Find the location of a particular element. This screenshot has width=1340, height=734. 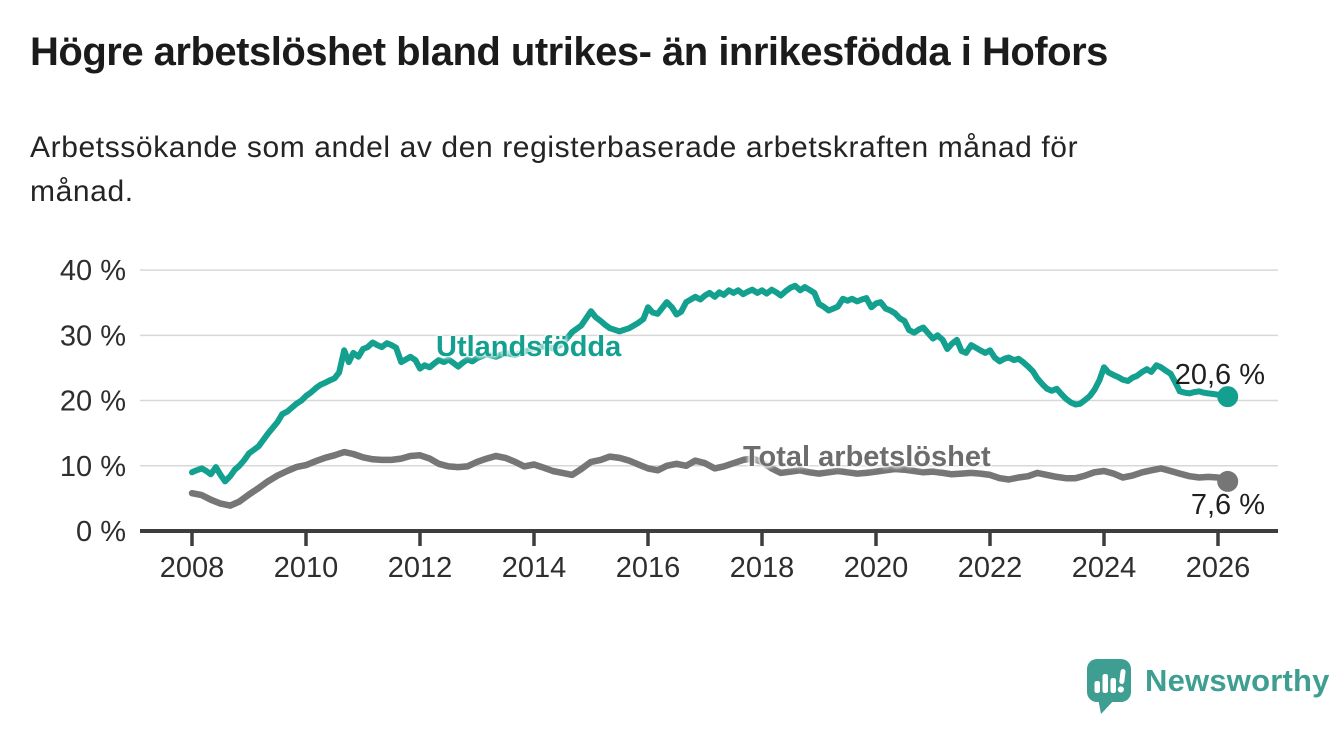

newsworthy-logo-icon is located at coordinates (1109, 686).